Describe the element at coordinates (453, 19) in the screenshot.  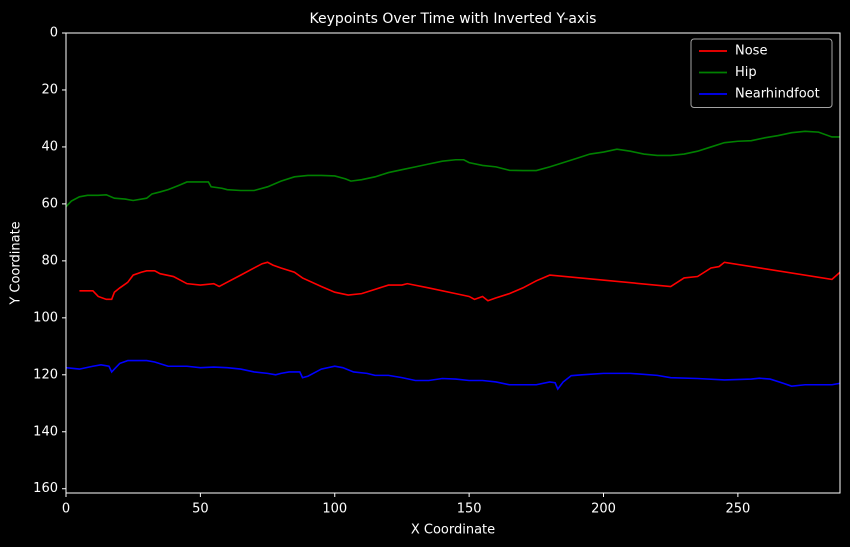
I see `chart-title: Keypoints Over Time with Inverted Y-axis` at that location.